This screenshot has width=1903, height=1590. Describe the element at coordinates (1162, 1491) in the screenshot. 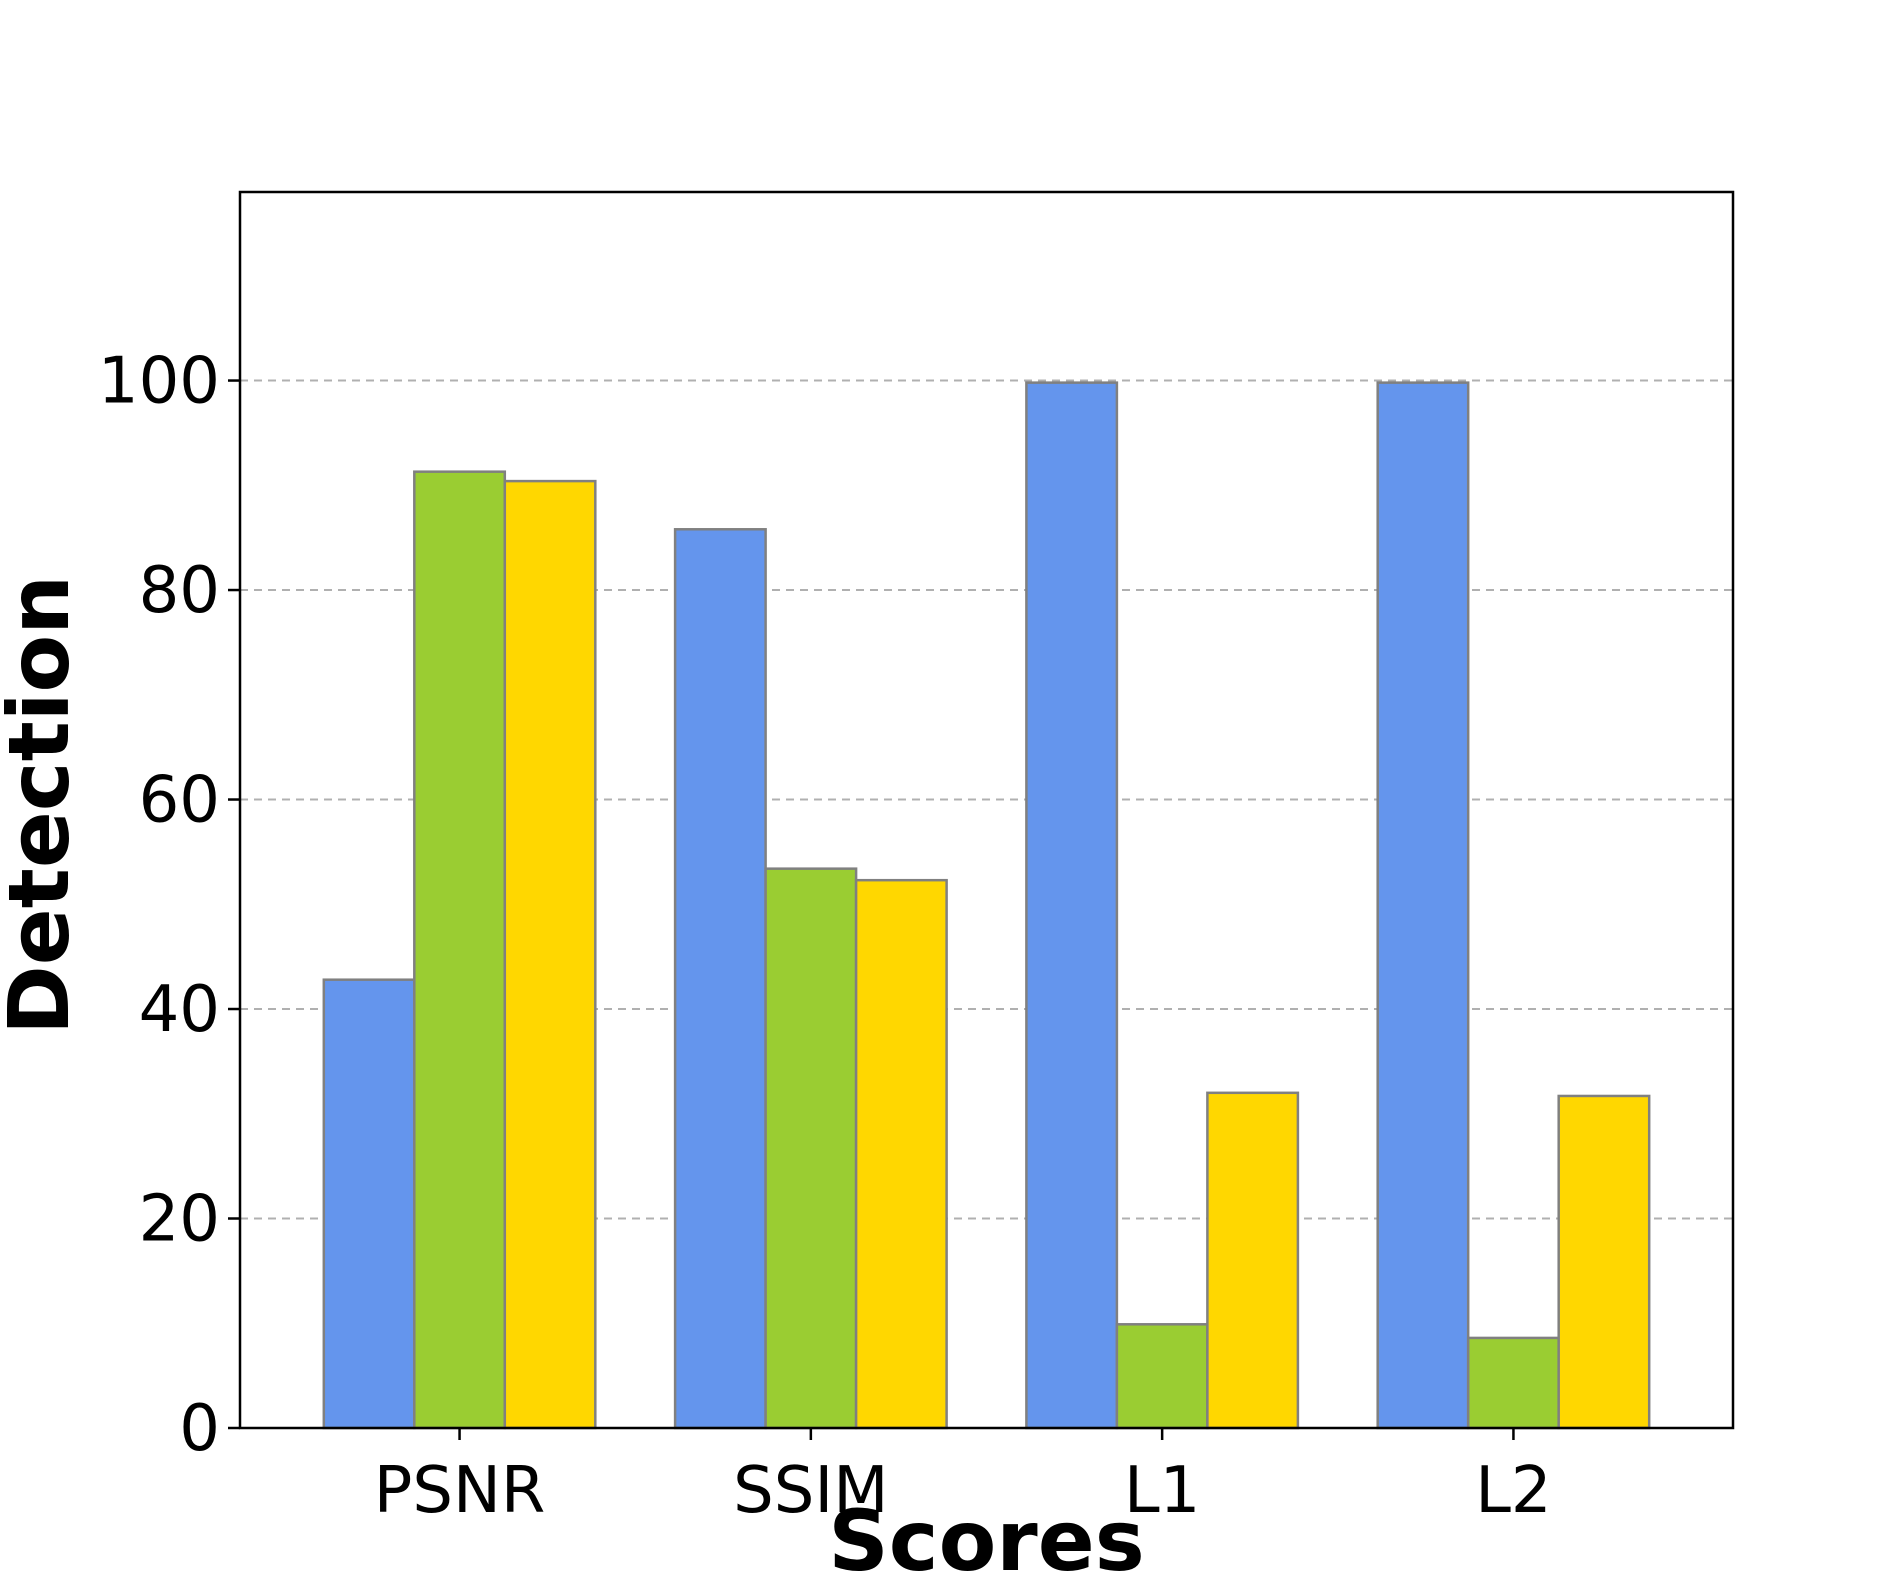

I see `x-tick-label-l1: L1` at that location.